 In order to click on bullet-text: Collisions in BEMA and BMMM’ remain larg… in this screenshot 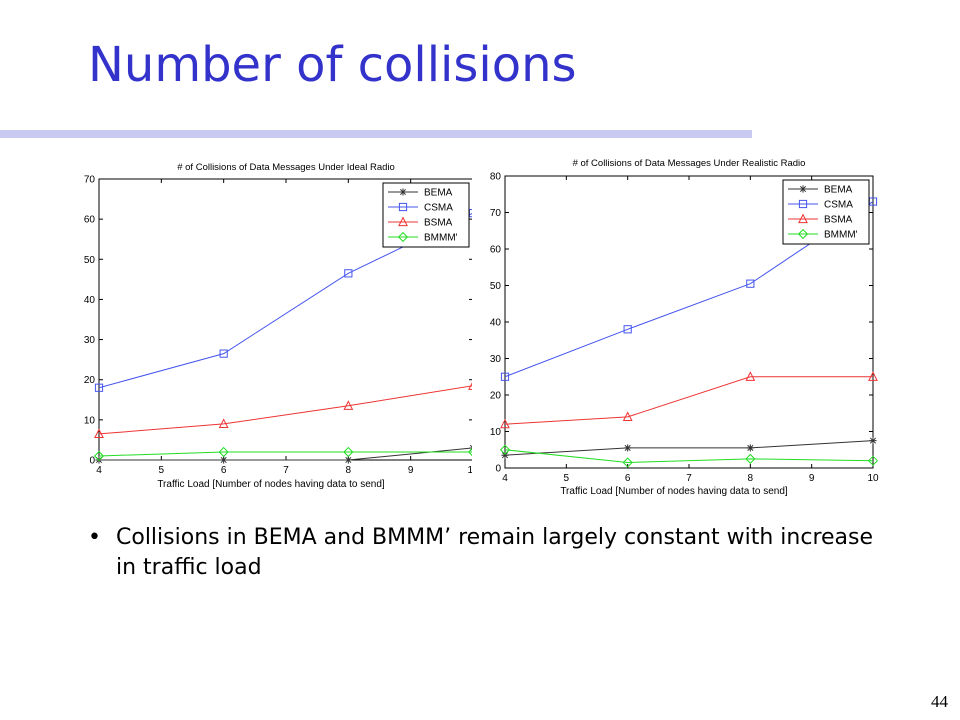, I will do `click(495, 552)`.